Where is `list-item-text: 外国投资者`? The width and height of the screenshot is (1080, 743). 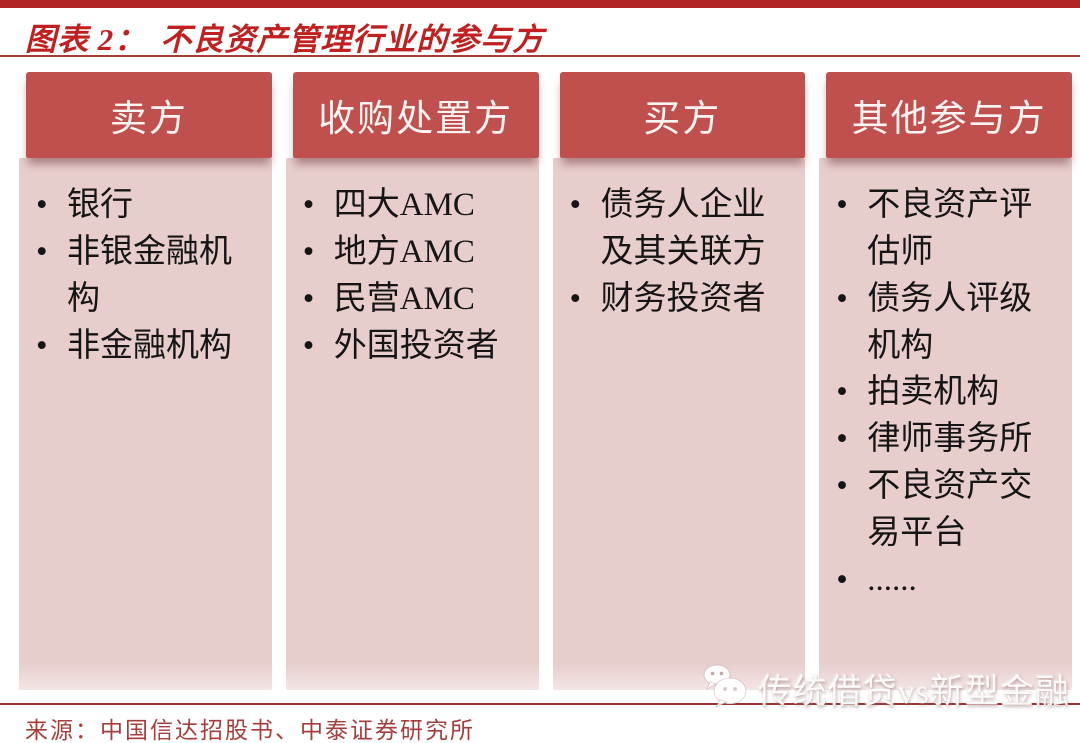 list-item-text: 外国投资者 is located at coordinates (416, 345).